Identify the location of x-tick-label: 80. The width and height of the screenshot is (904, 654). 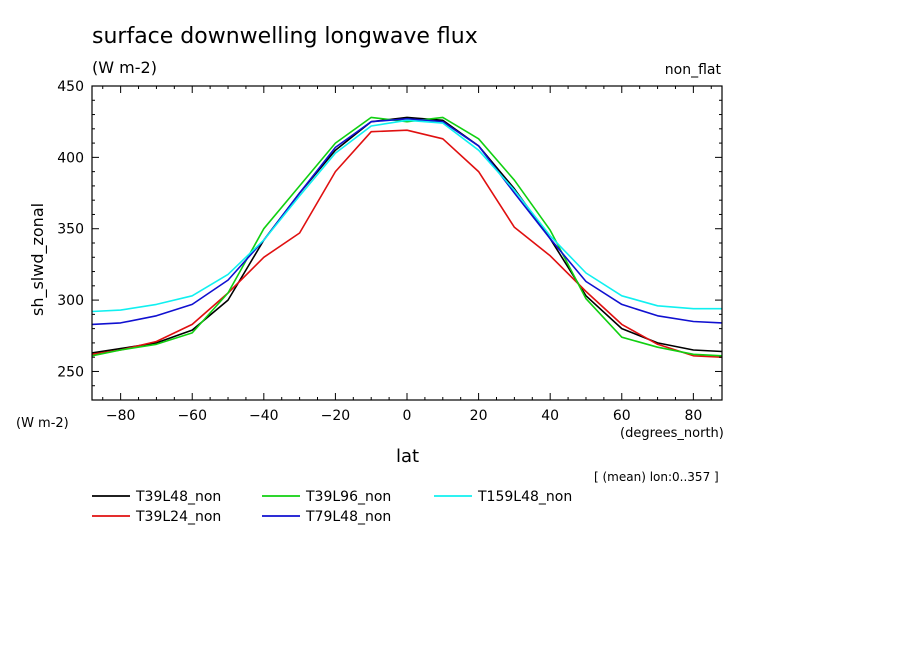
(693, 416).